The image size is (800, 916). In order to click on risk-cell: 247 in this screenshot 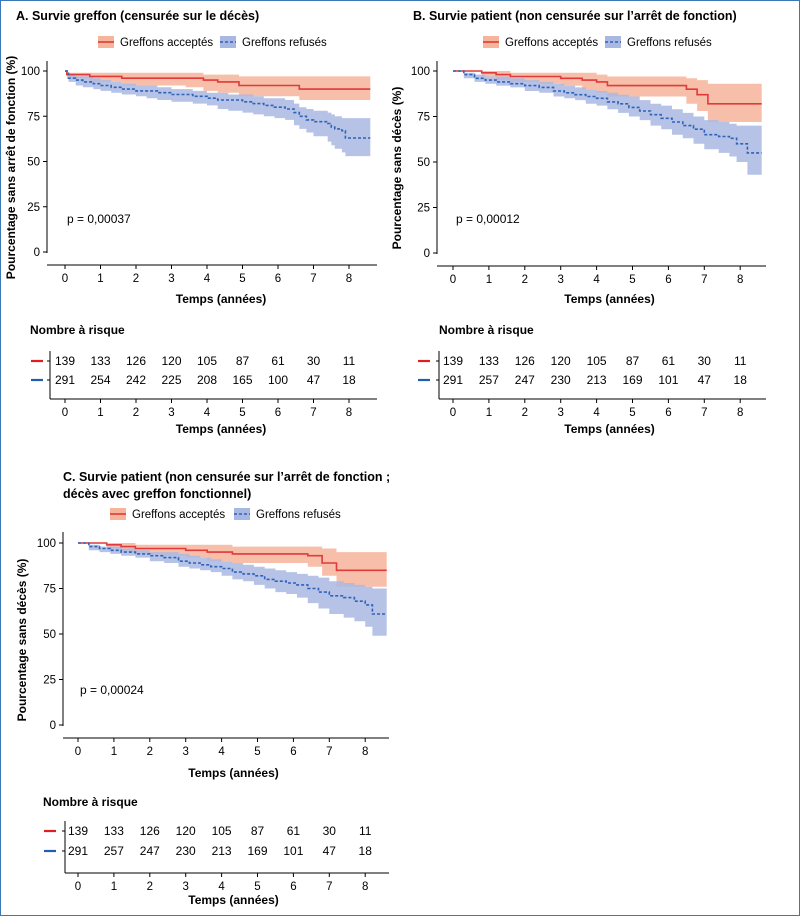, I will do `click(150, 851)`.